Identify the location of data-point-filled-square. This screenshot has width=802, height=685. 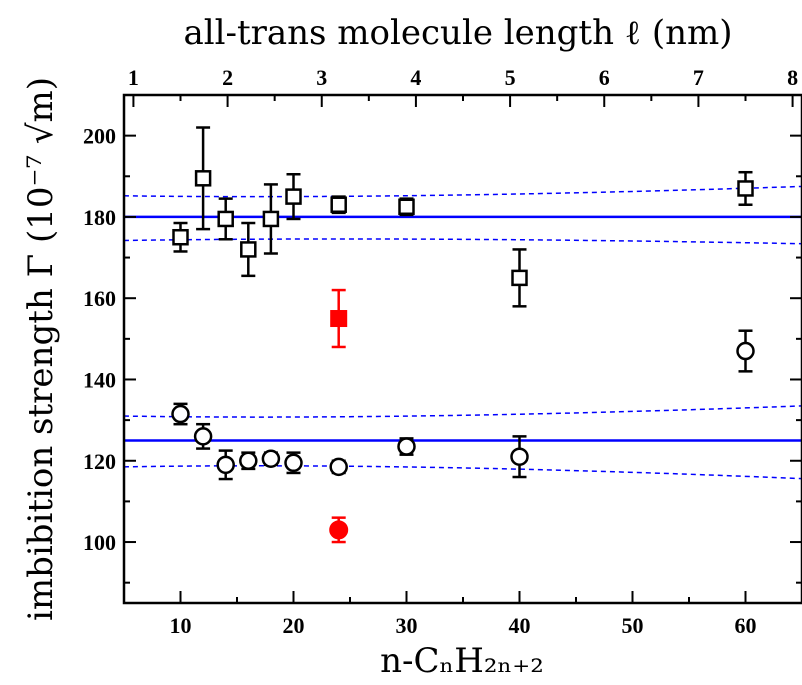
(339, 319).